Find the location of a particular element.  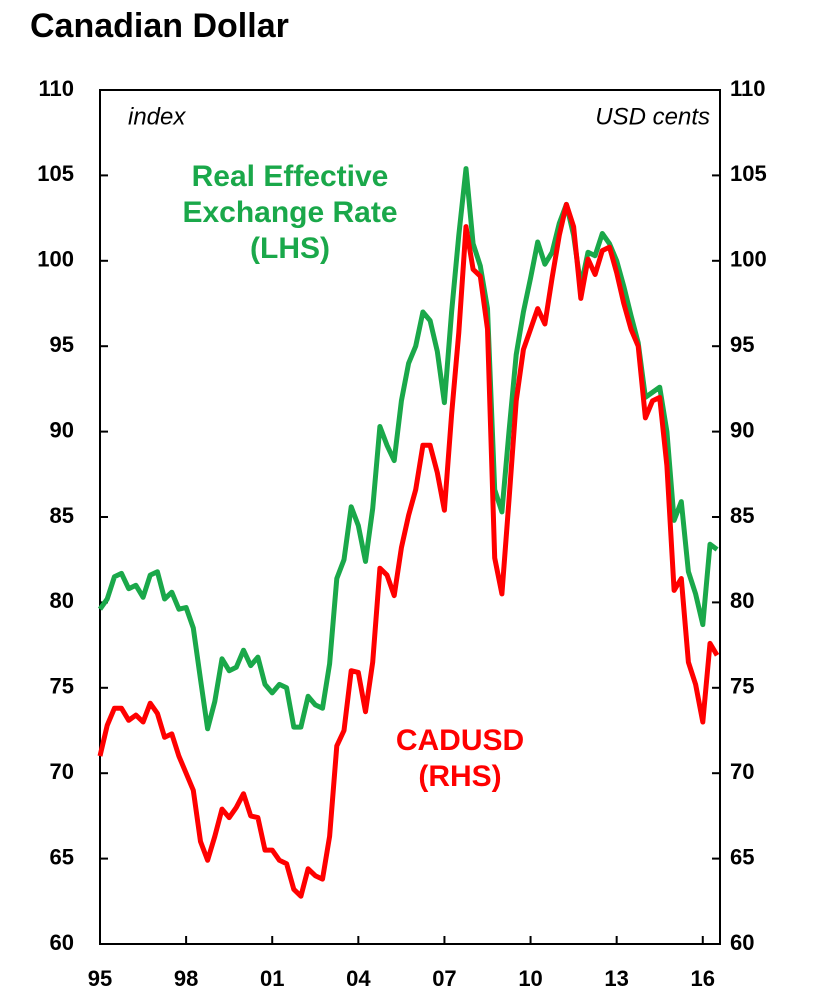

series-label-line: Exchange Rate is located at coordinates (289, 212).